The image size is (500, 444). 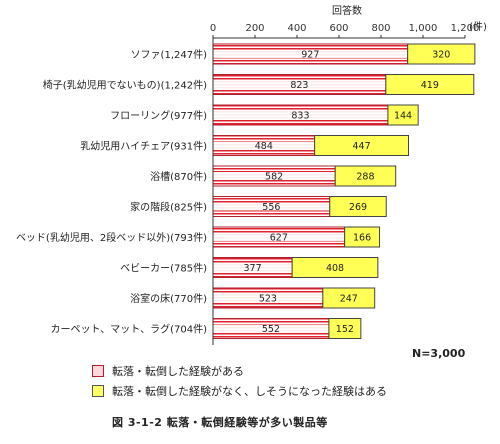 I want to click on bar-value-experienced: 582, so click(x=274, y=177).